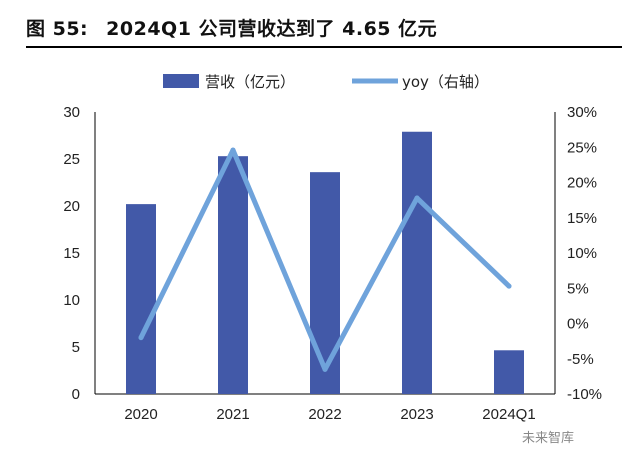  I want to click on right-tick-label: 20%, so click(582, 183).